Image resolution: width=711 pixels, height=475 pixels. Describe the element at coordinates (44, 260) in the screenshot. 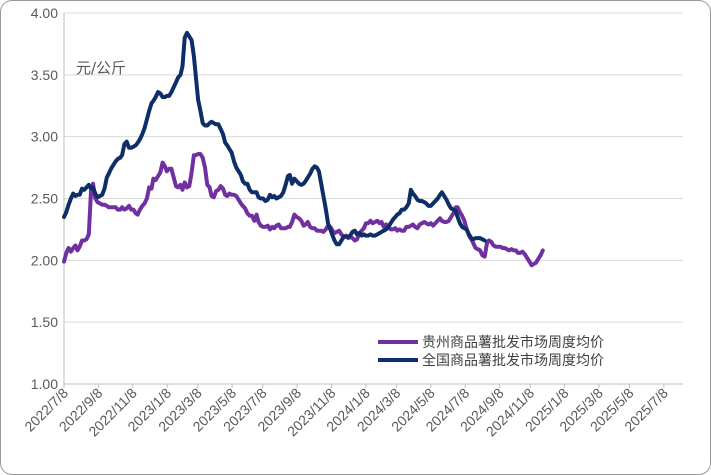

I see `y-tick-label: 2.00` at that location.